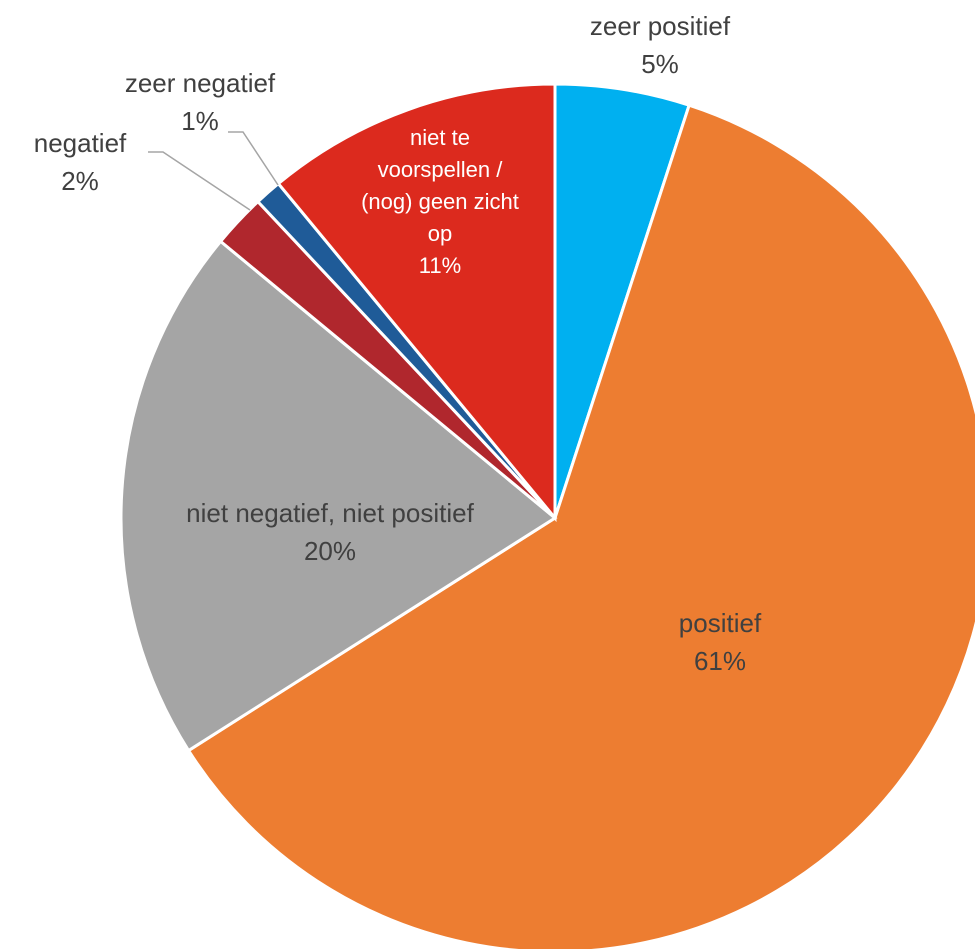 This screenshot has width=975, height=949. I want to click on slice-label: zeer positief 5%, so click(660, 45).